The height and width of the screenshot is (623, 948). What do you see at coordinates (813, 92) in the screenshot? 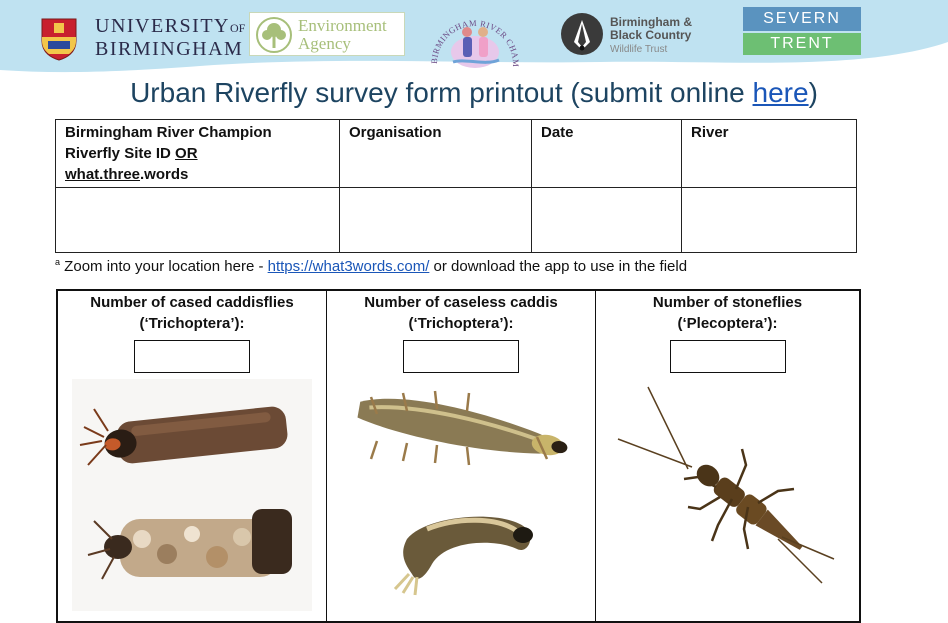
I see `page-title-close: )` at bounding box center [813, 92].